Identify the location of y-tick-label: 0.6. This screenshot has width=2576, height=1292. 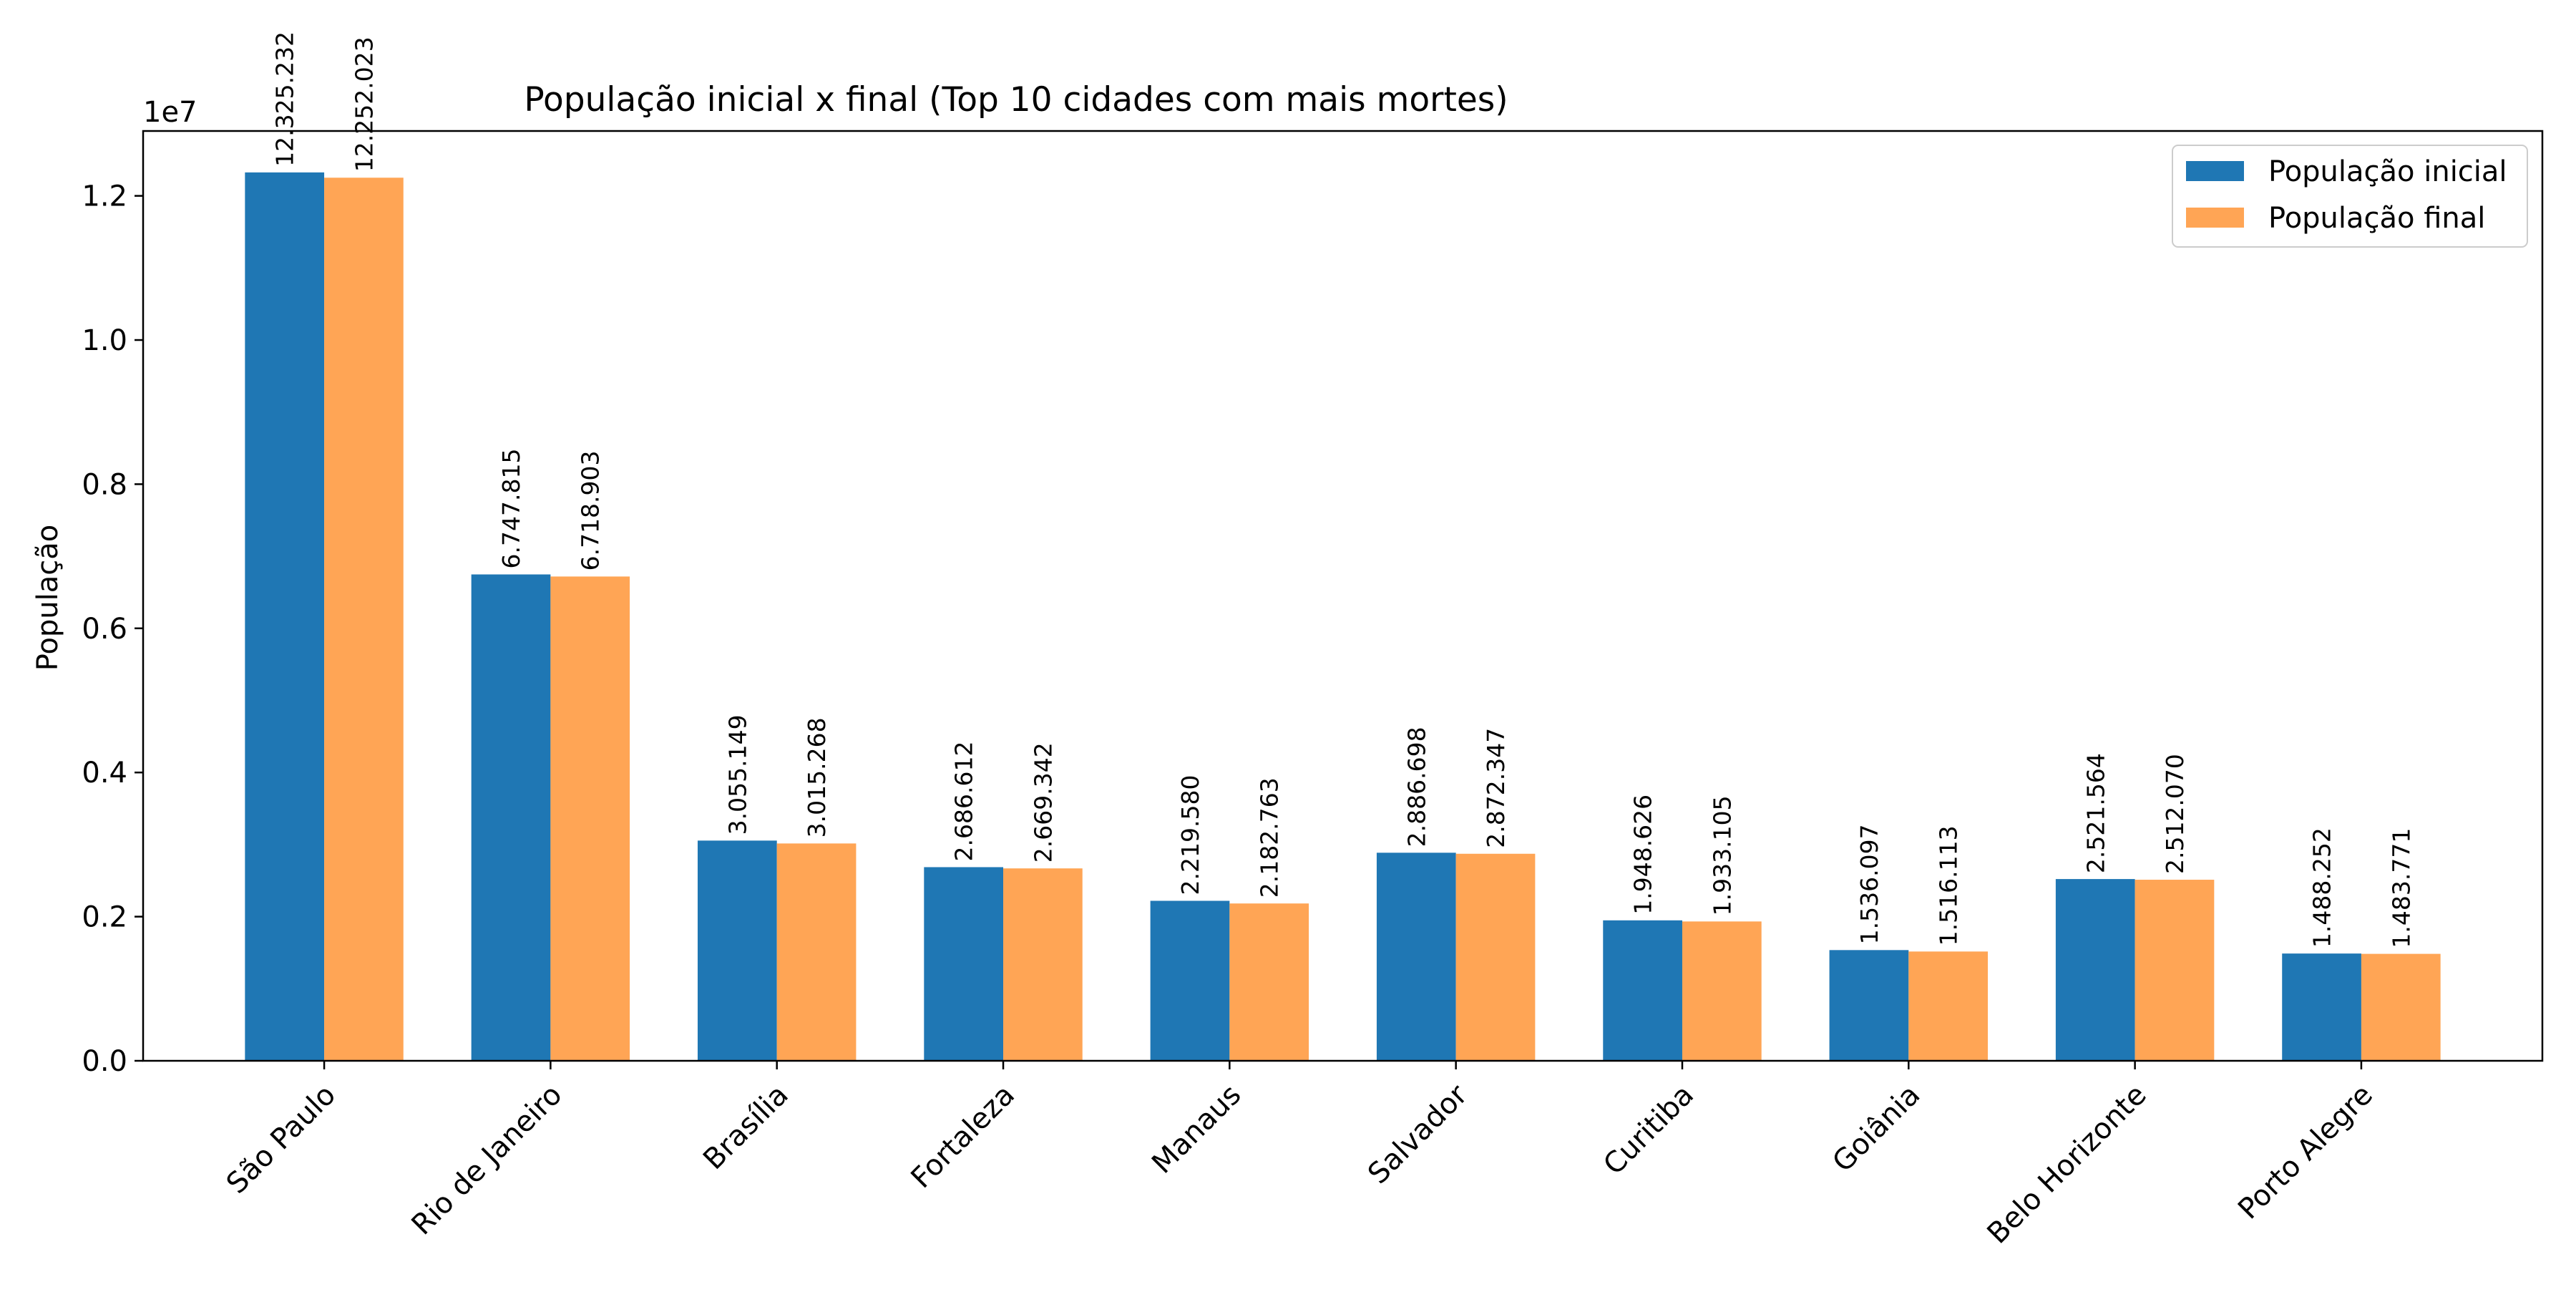
(104, 629).